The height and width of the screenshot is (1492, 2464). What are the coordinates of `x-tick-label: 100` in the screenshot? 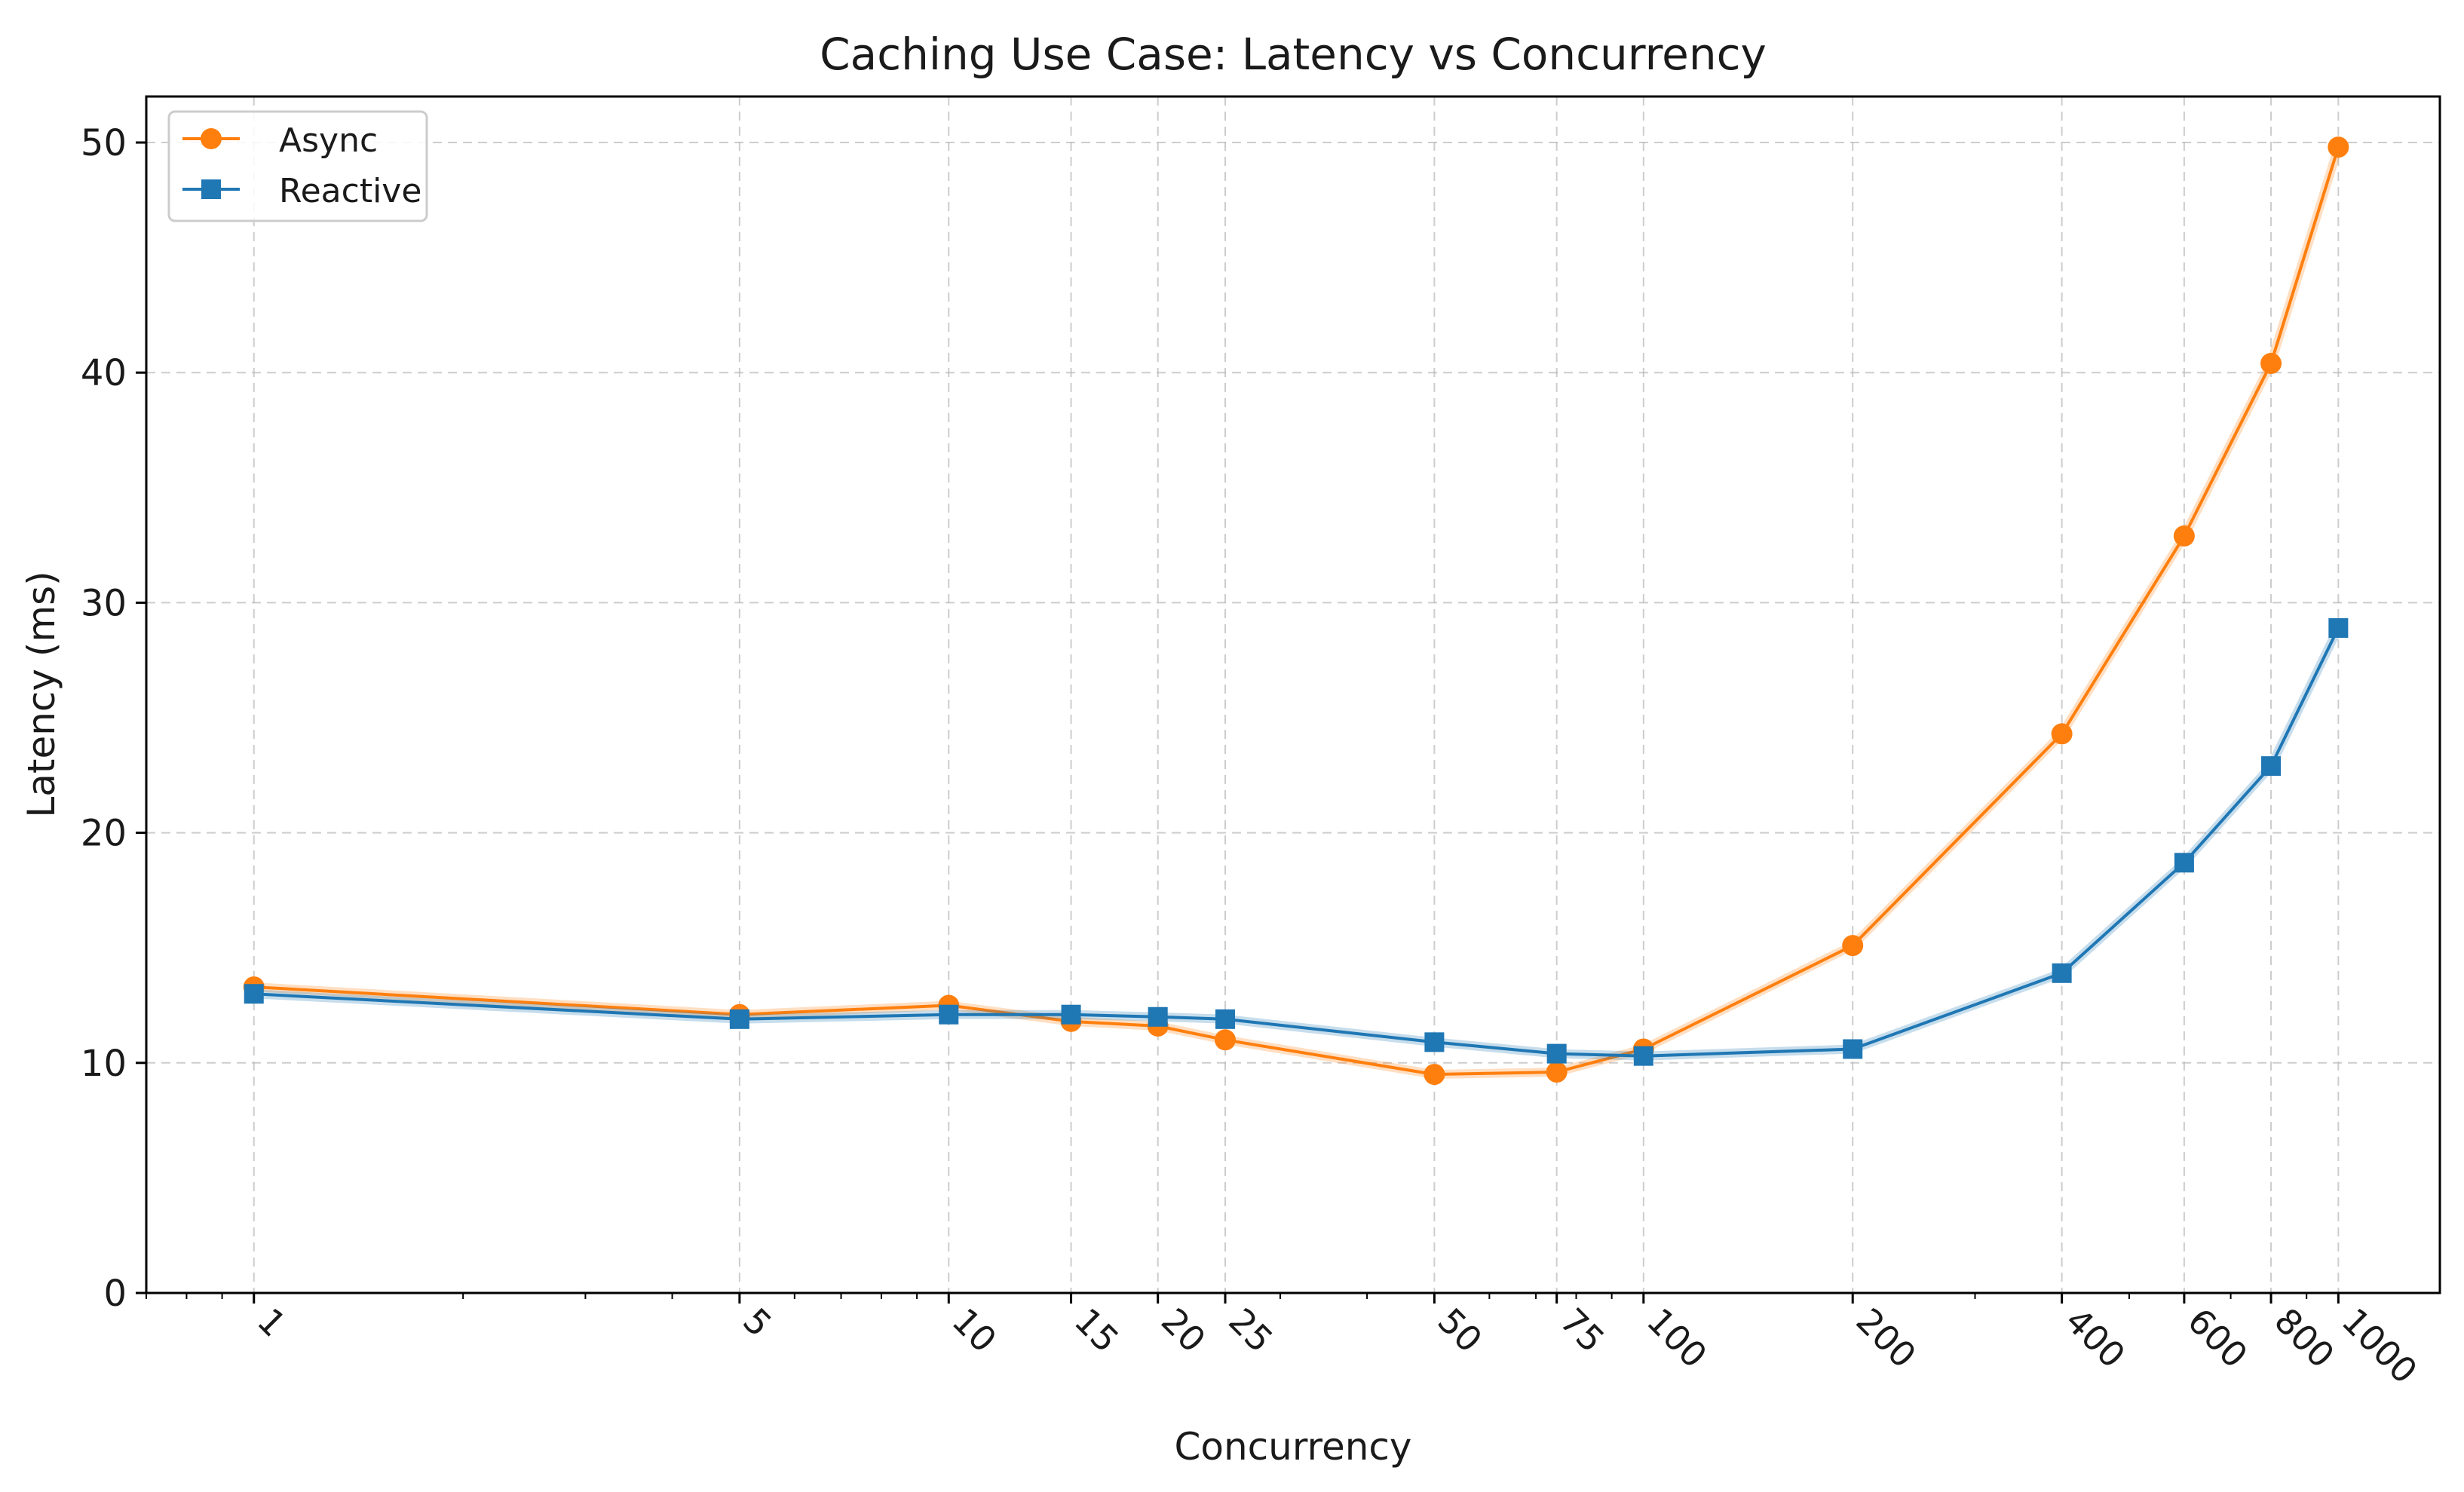 It's located at (1677, 1338).